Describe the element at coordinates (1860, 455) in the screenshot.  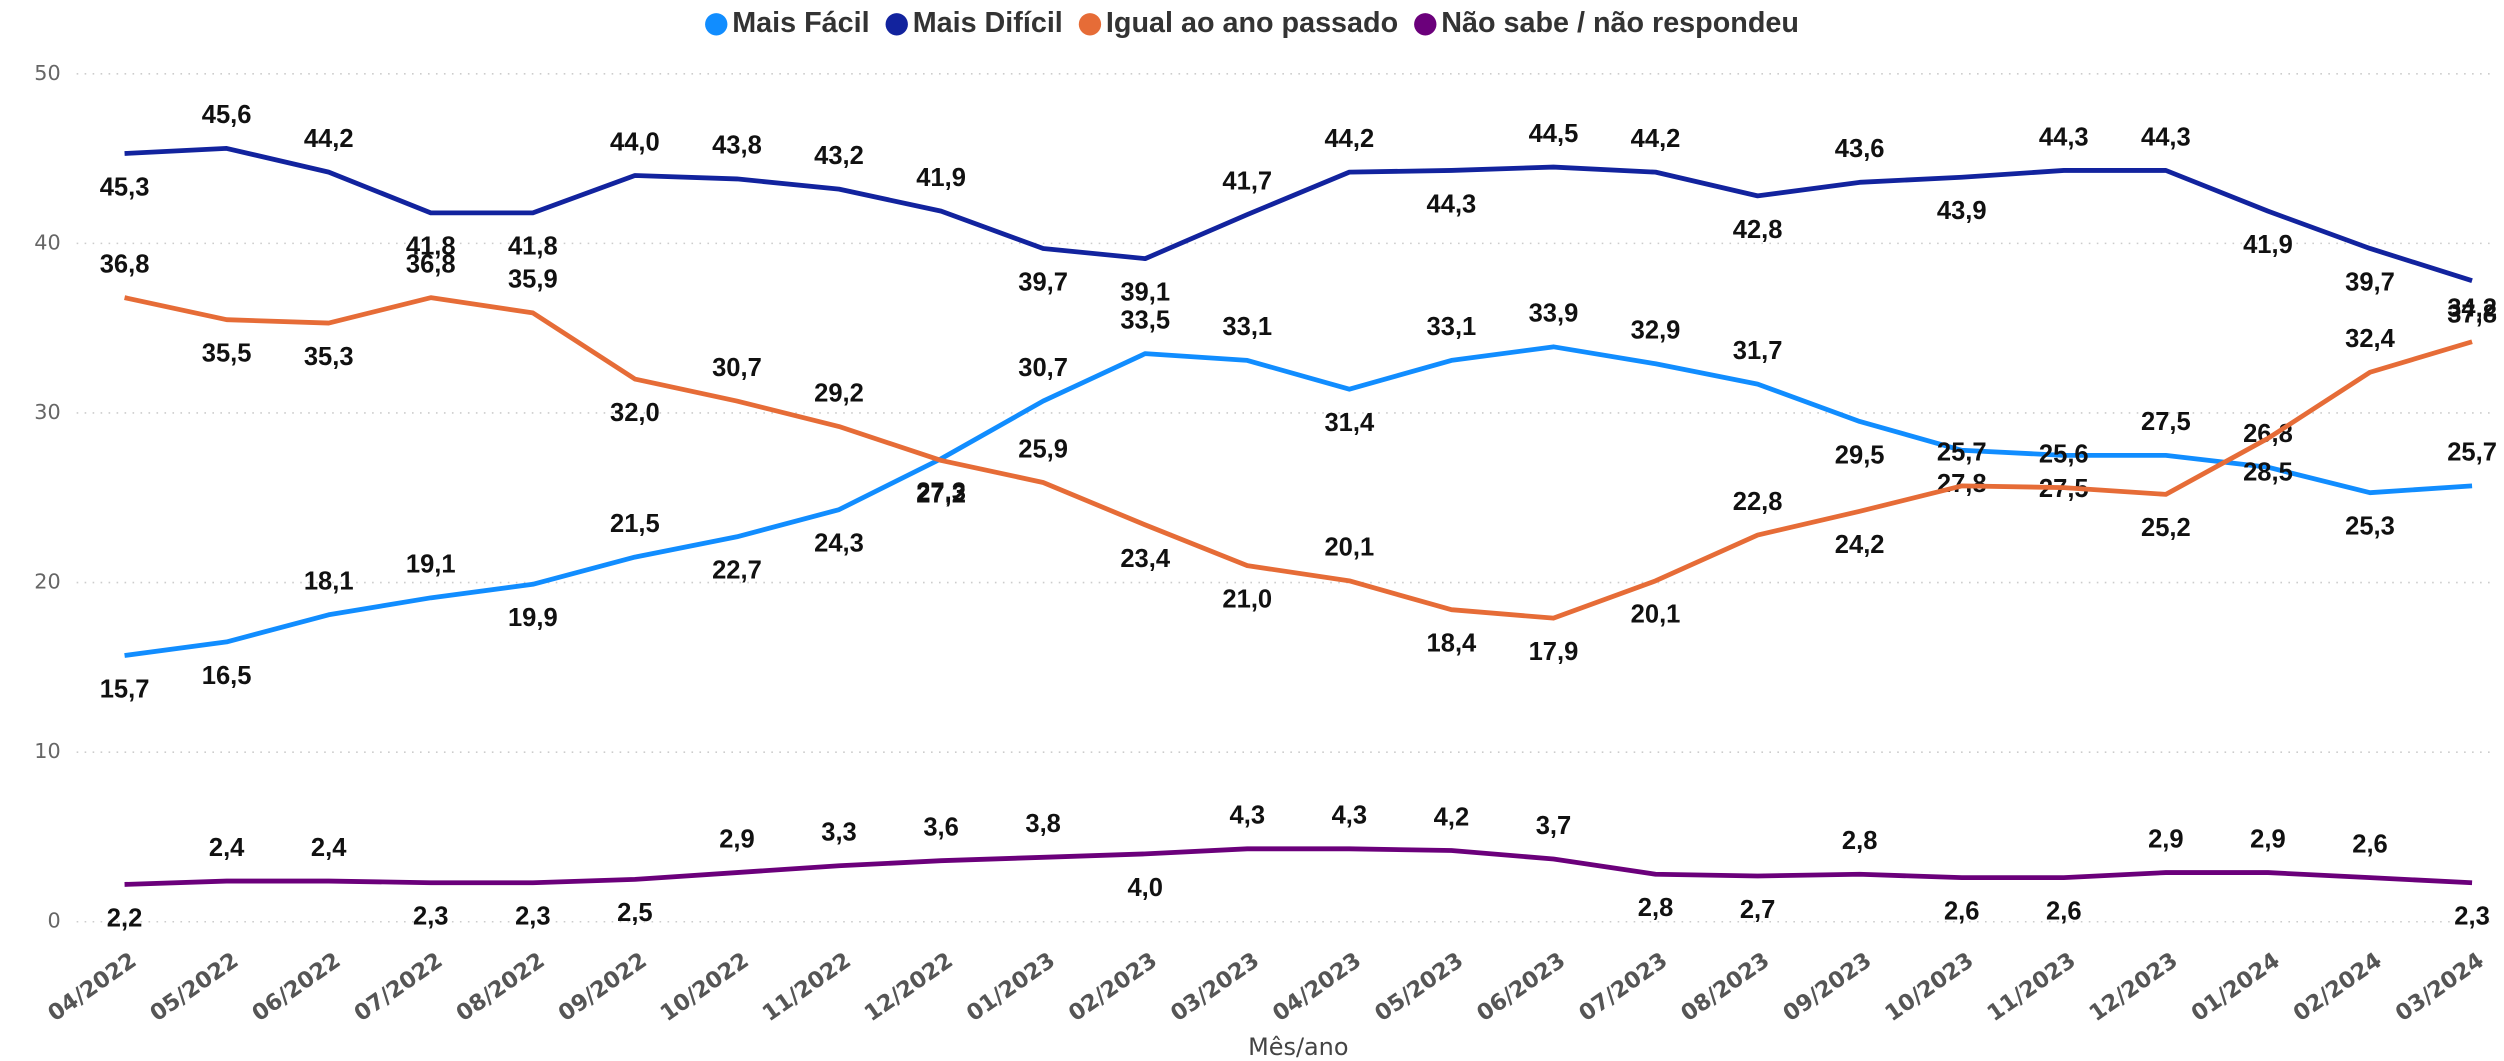
I see `data-label: 29,5` at that location.